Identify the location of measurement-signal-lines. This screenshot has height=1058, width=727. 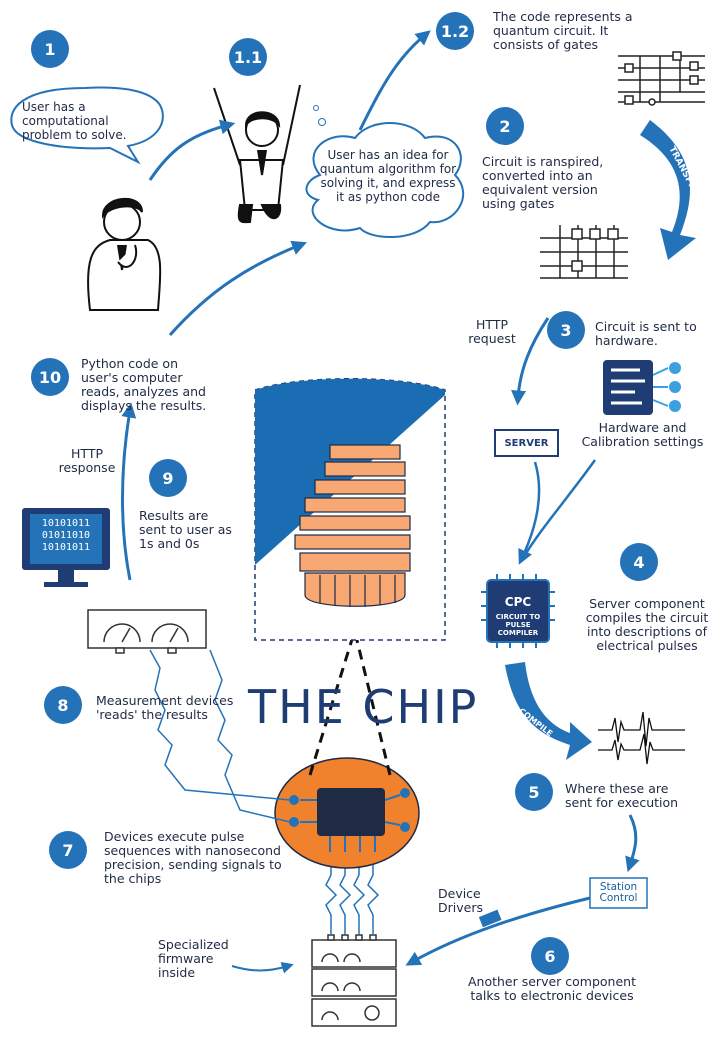
(220, 736).